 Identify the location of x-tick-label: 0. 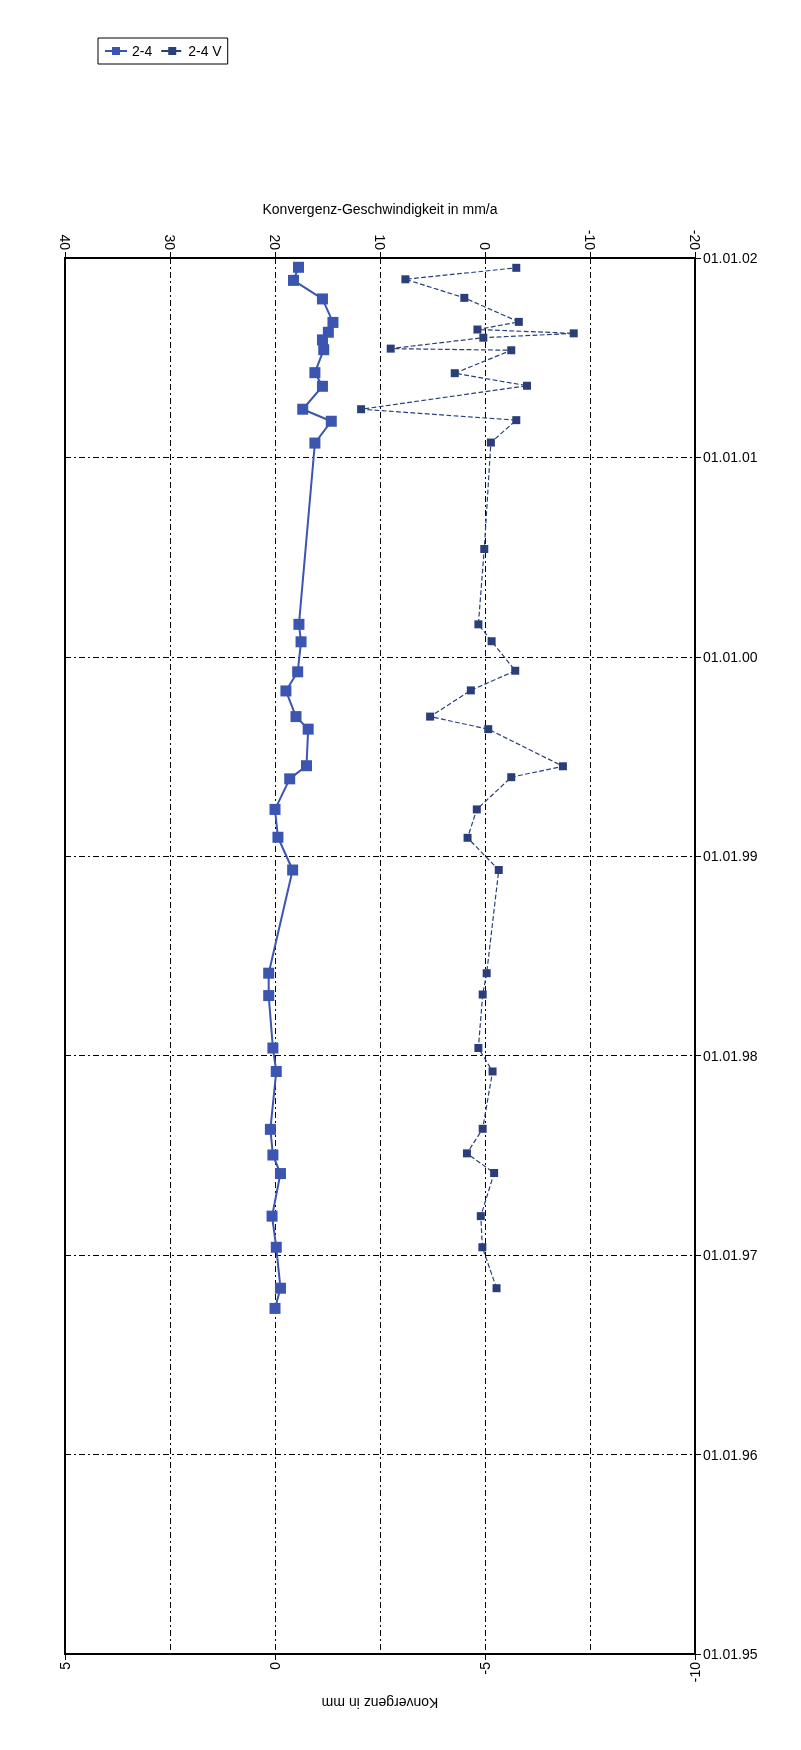
(275, 1665).